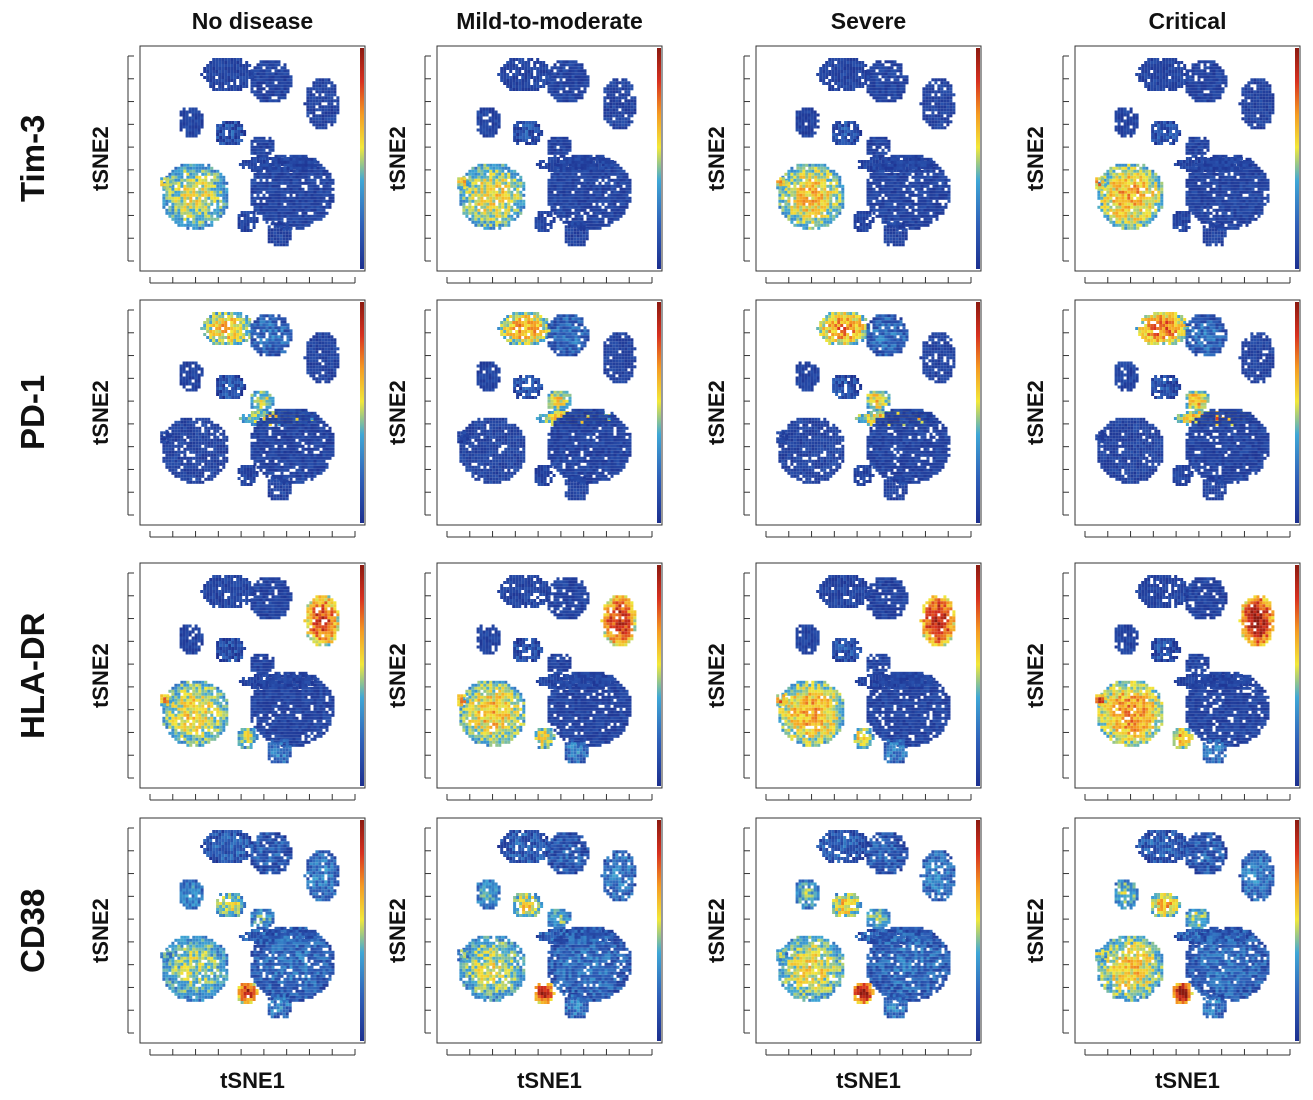  Describe the element at coordinates (1184, 21) in the screenshot. I see `column-title: Critical` at that location.